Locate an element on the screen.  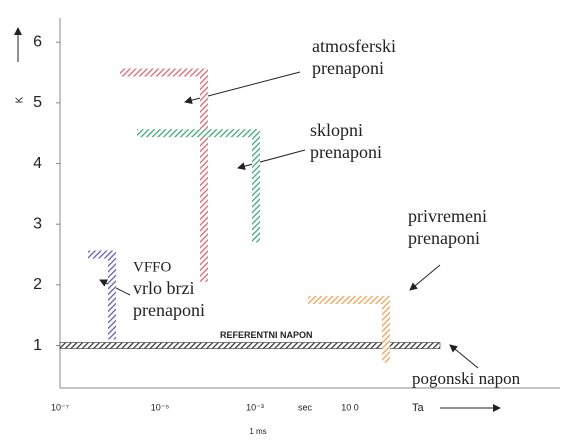
y-label: K is located at coordinates (20, 99).